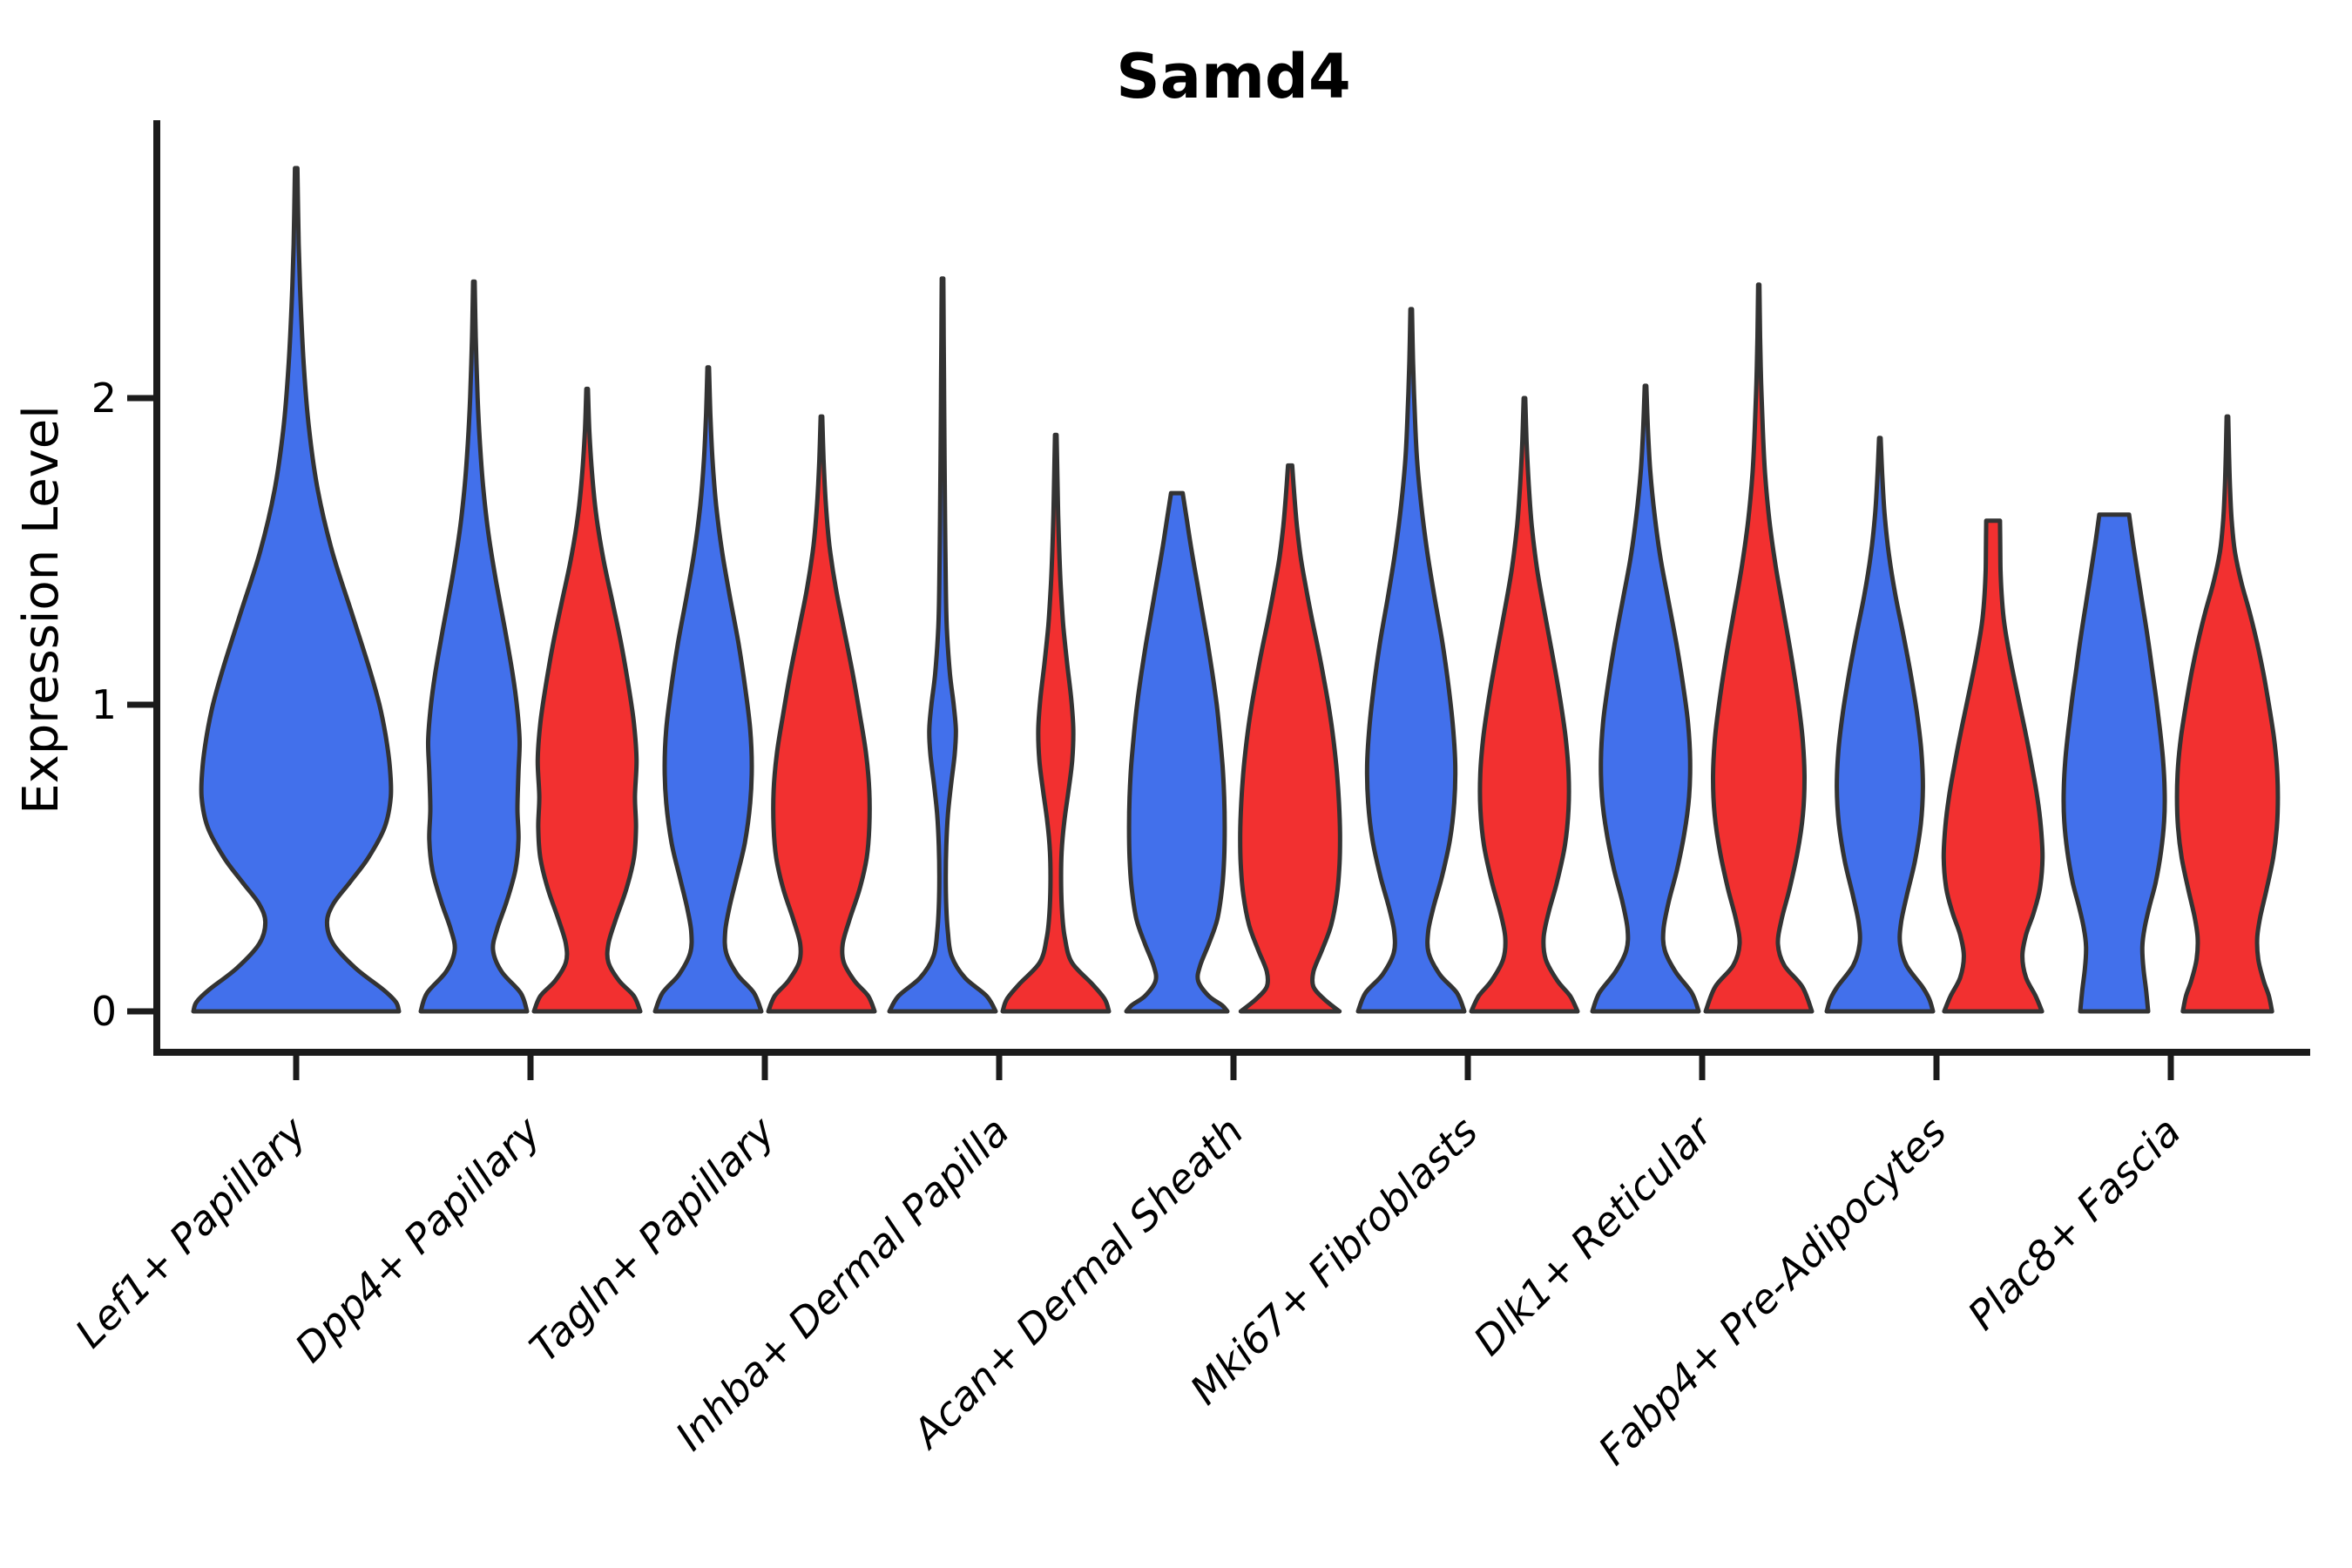 The width and height of the screenshot is (2352, 1568). Describe the element at coordinates (190, 1231) in the screenshot. I see `x-tick-label: Lef1+ Papillary` at that location.